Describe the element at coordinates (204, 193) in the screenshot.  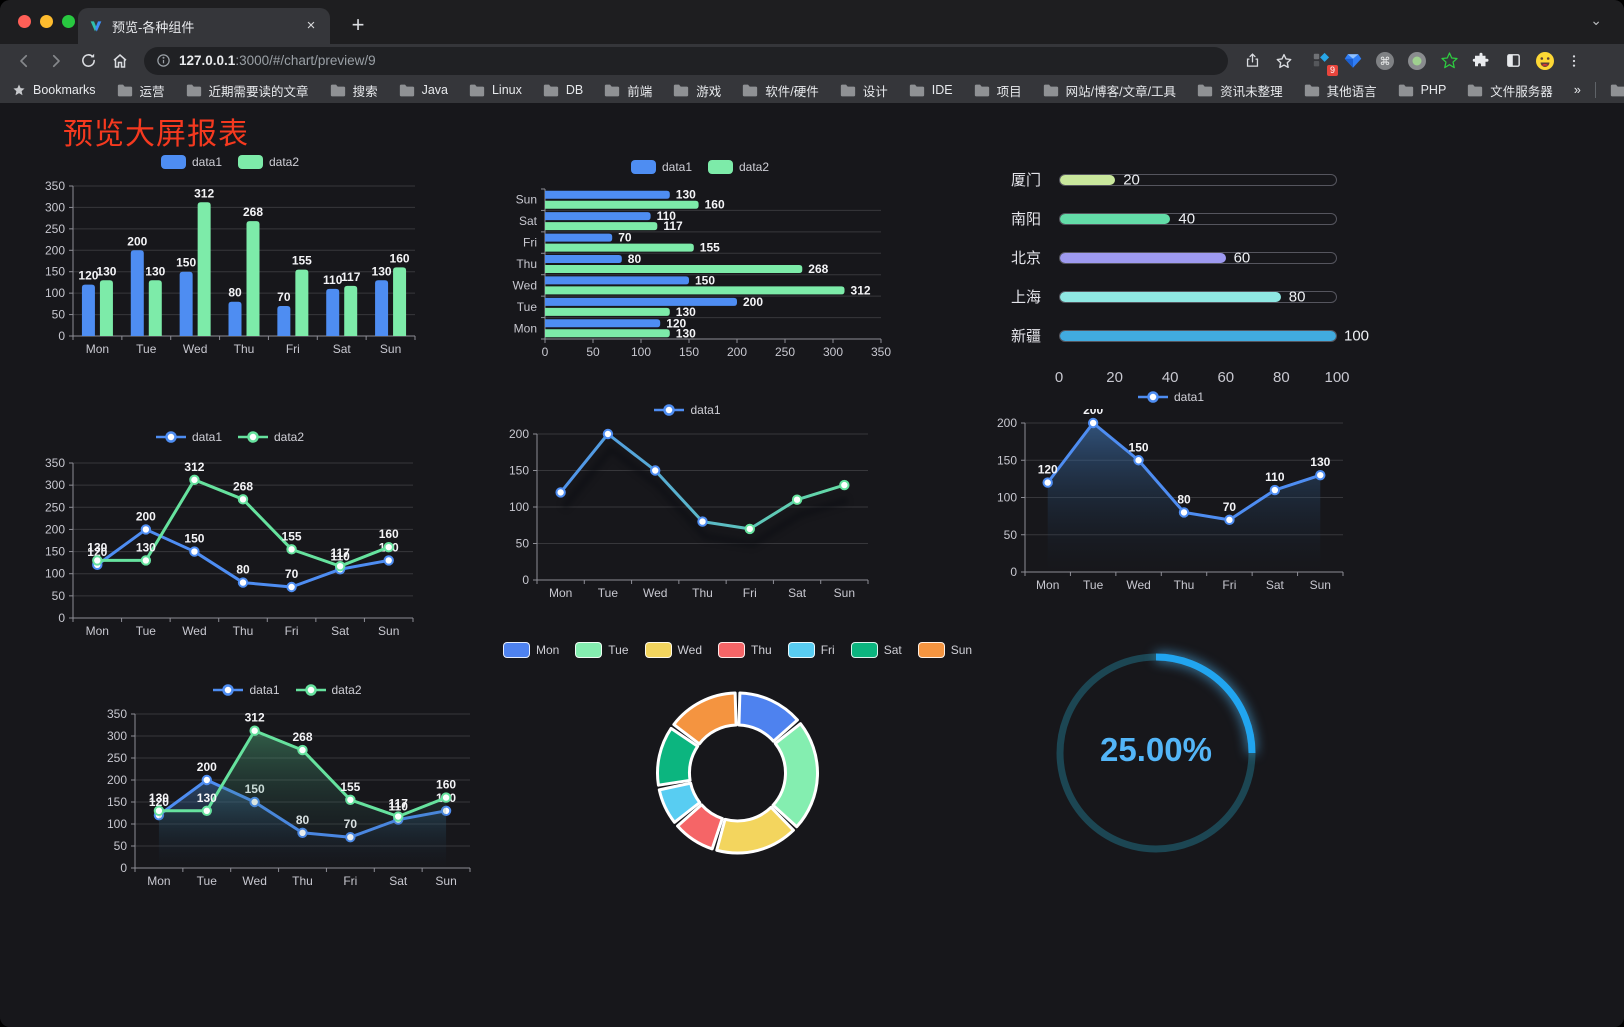
I see `svg-text: 312` at that location.